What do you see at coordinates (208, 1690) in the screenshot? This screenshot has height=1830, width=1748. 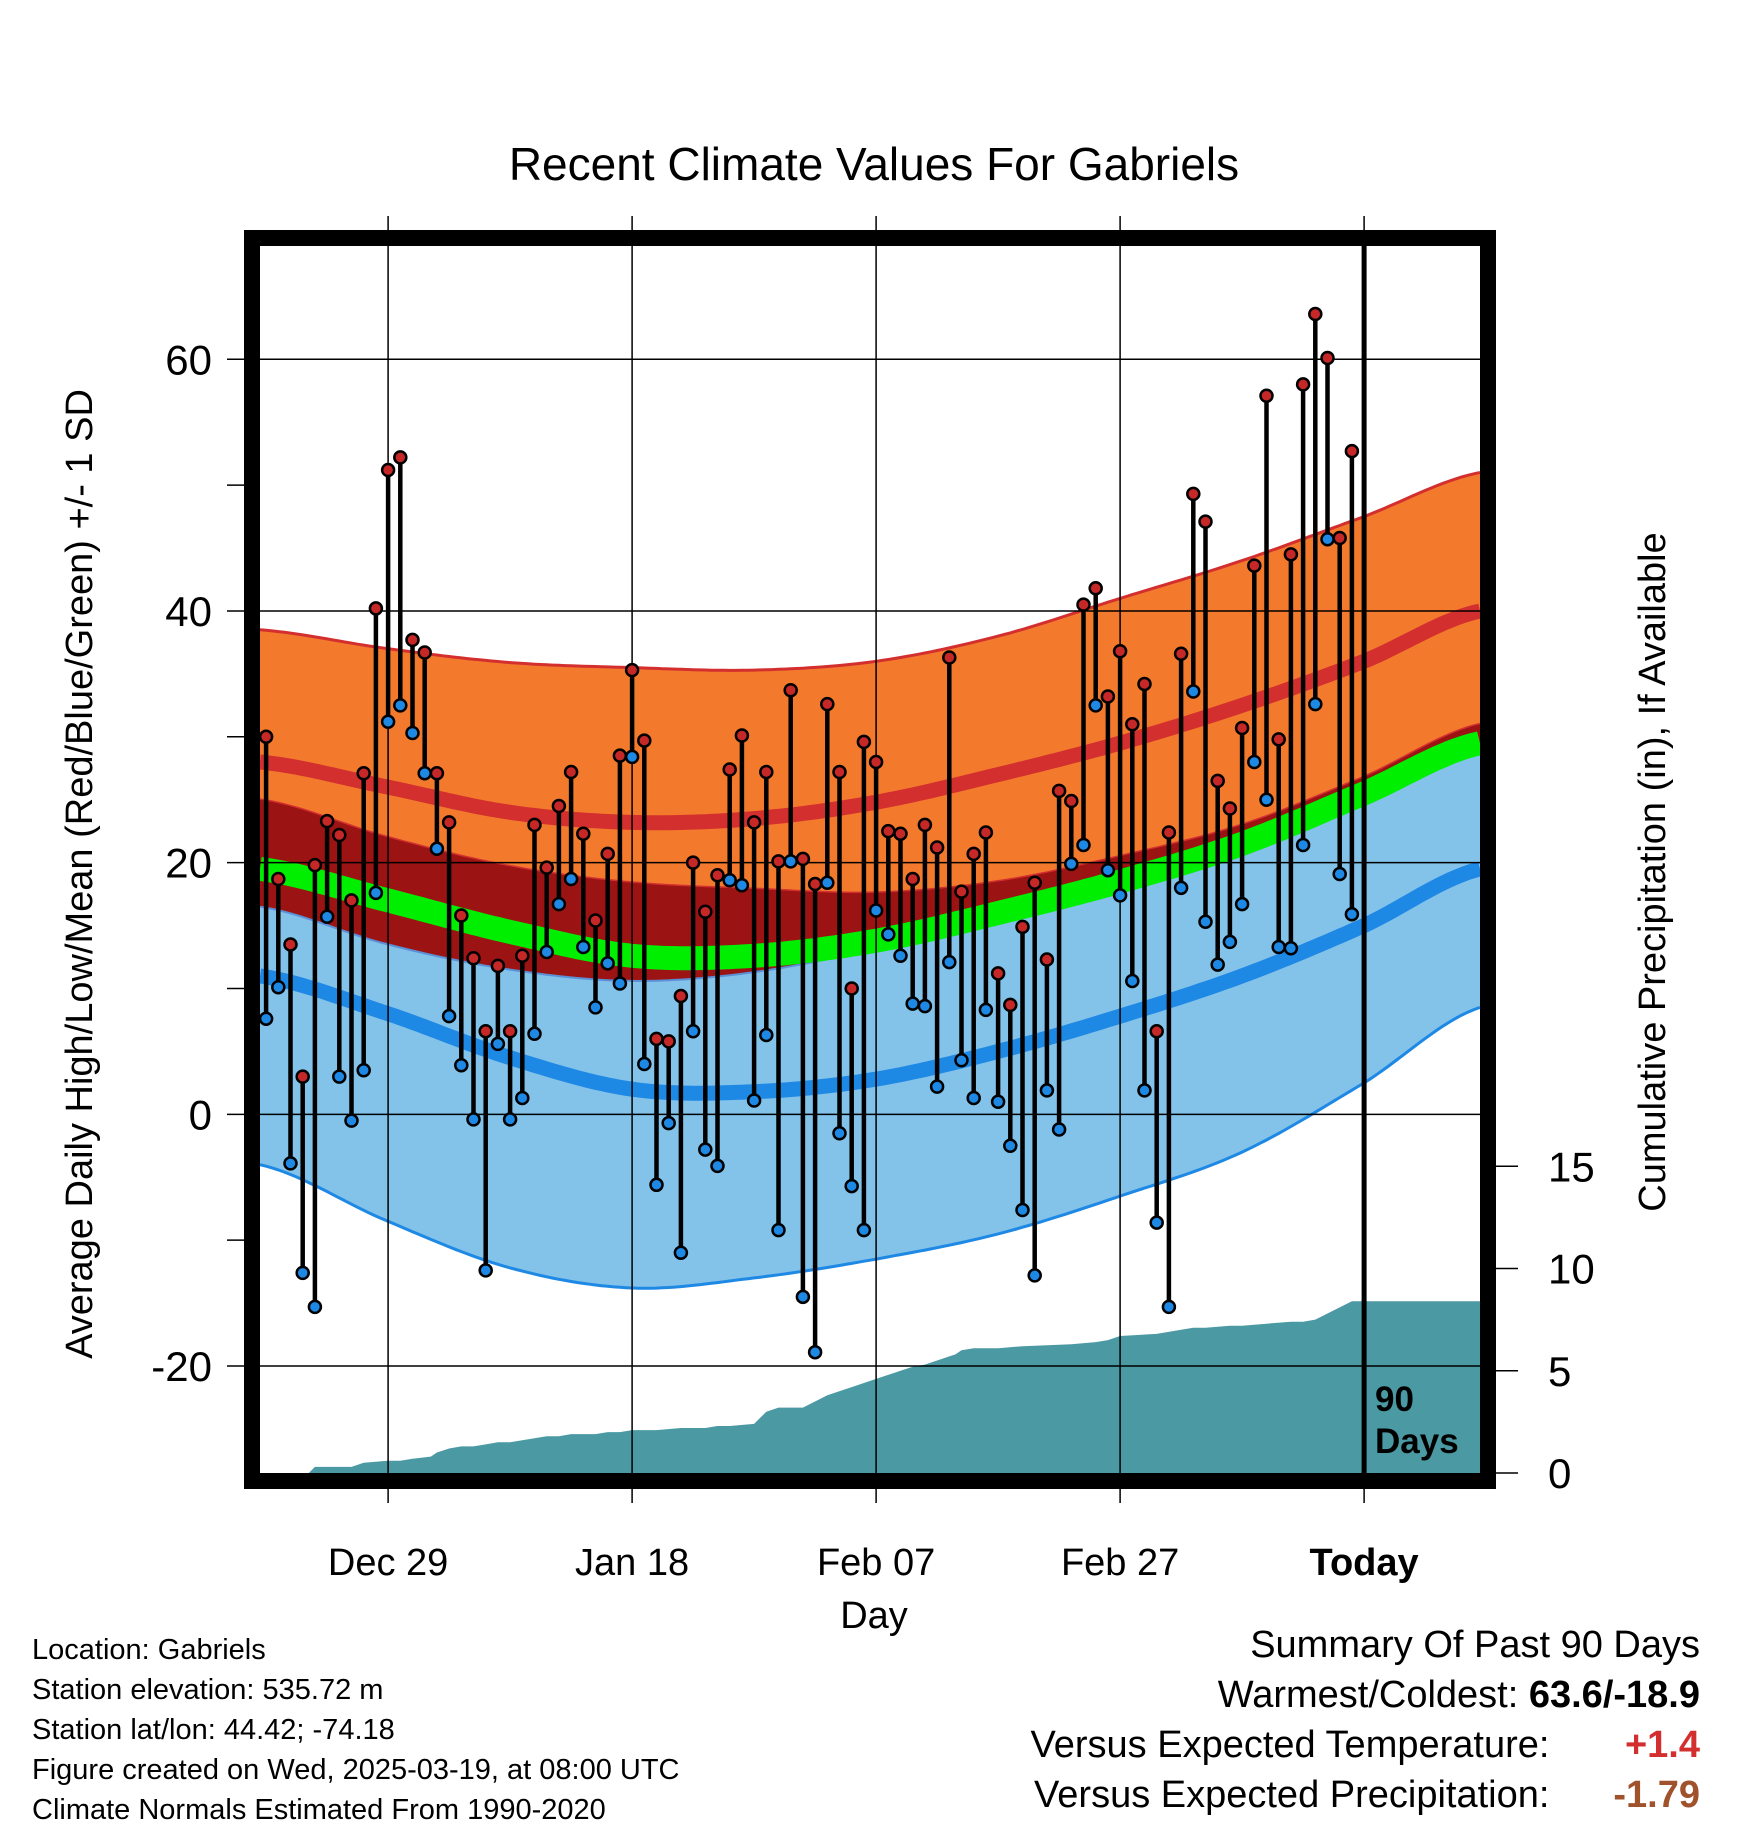 I see `elevation-text: Station elevation: 535.72 m` at bounding box center [208, 1690].